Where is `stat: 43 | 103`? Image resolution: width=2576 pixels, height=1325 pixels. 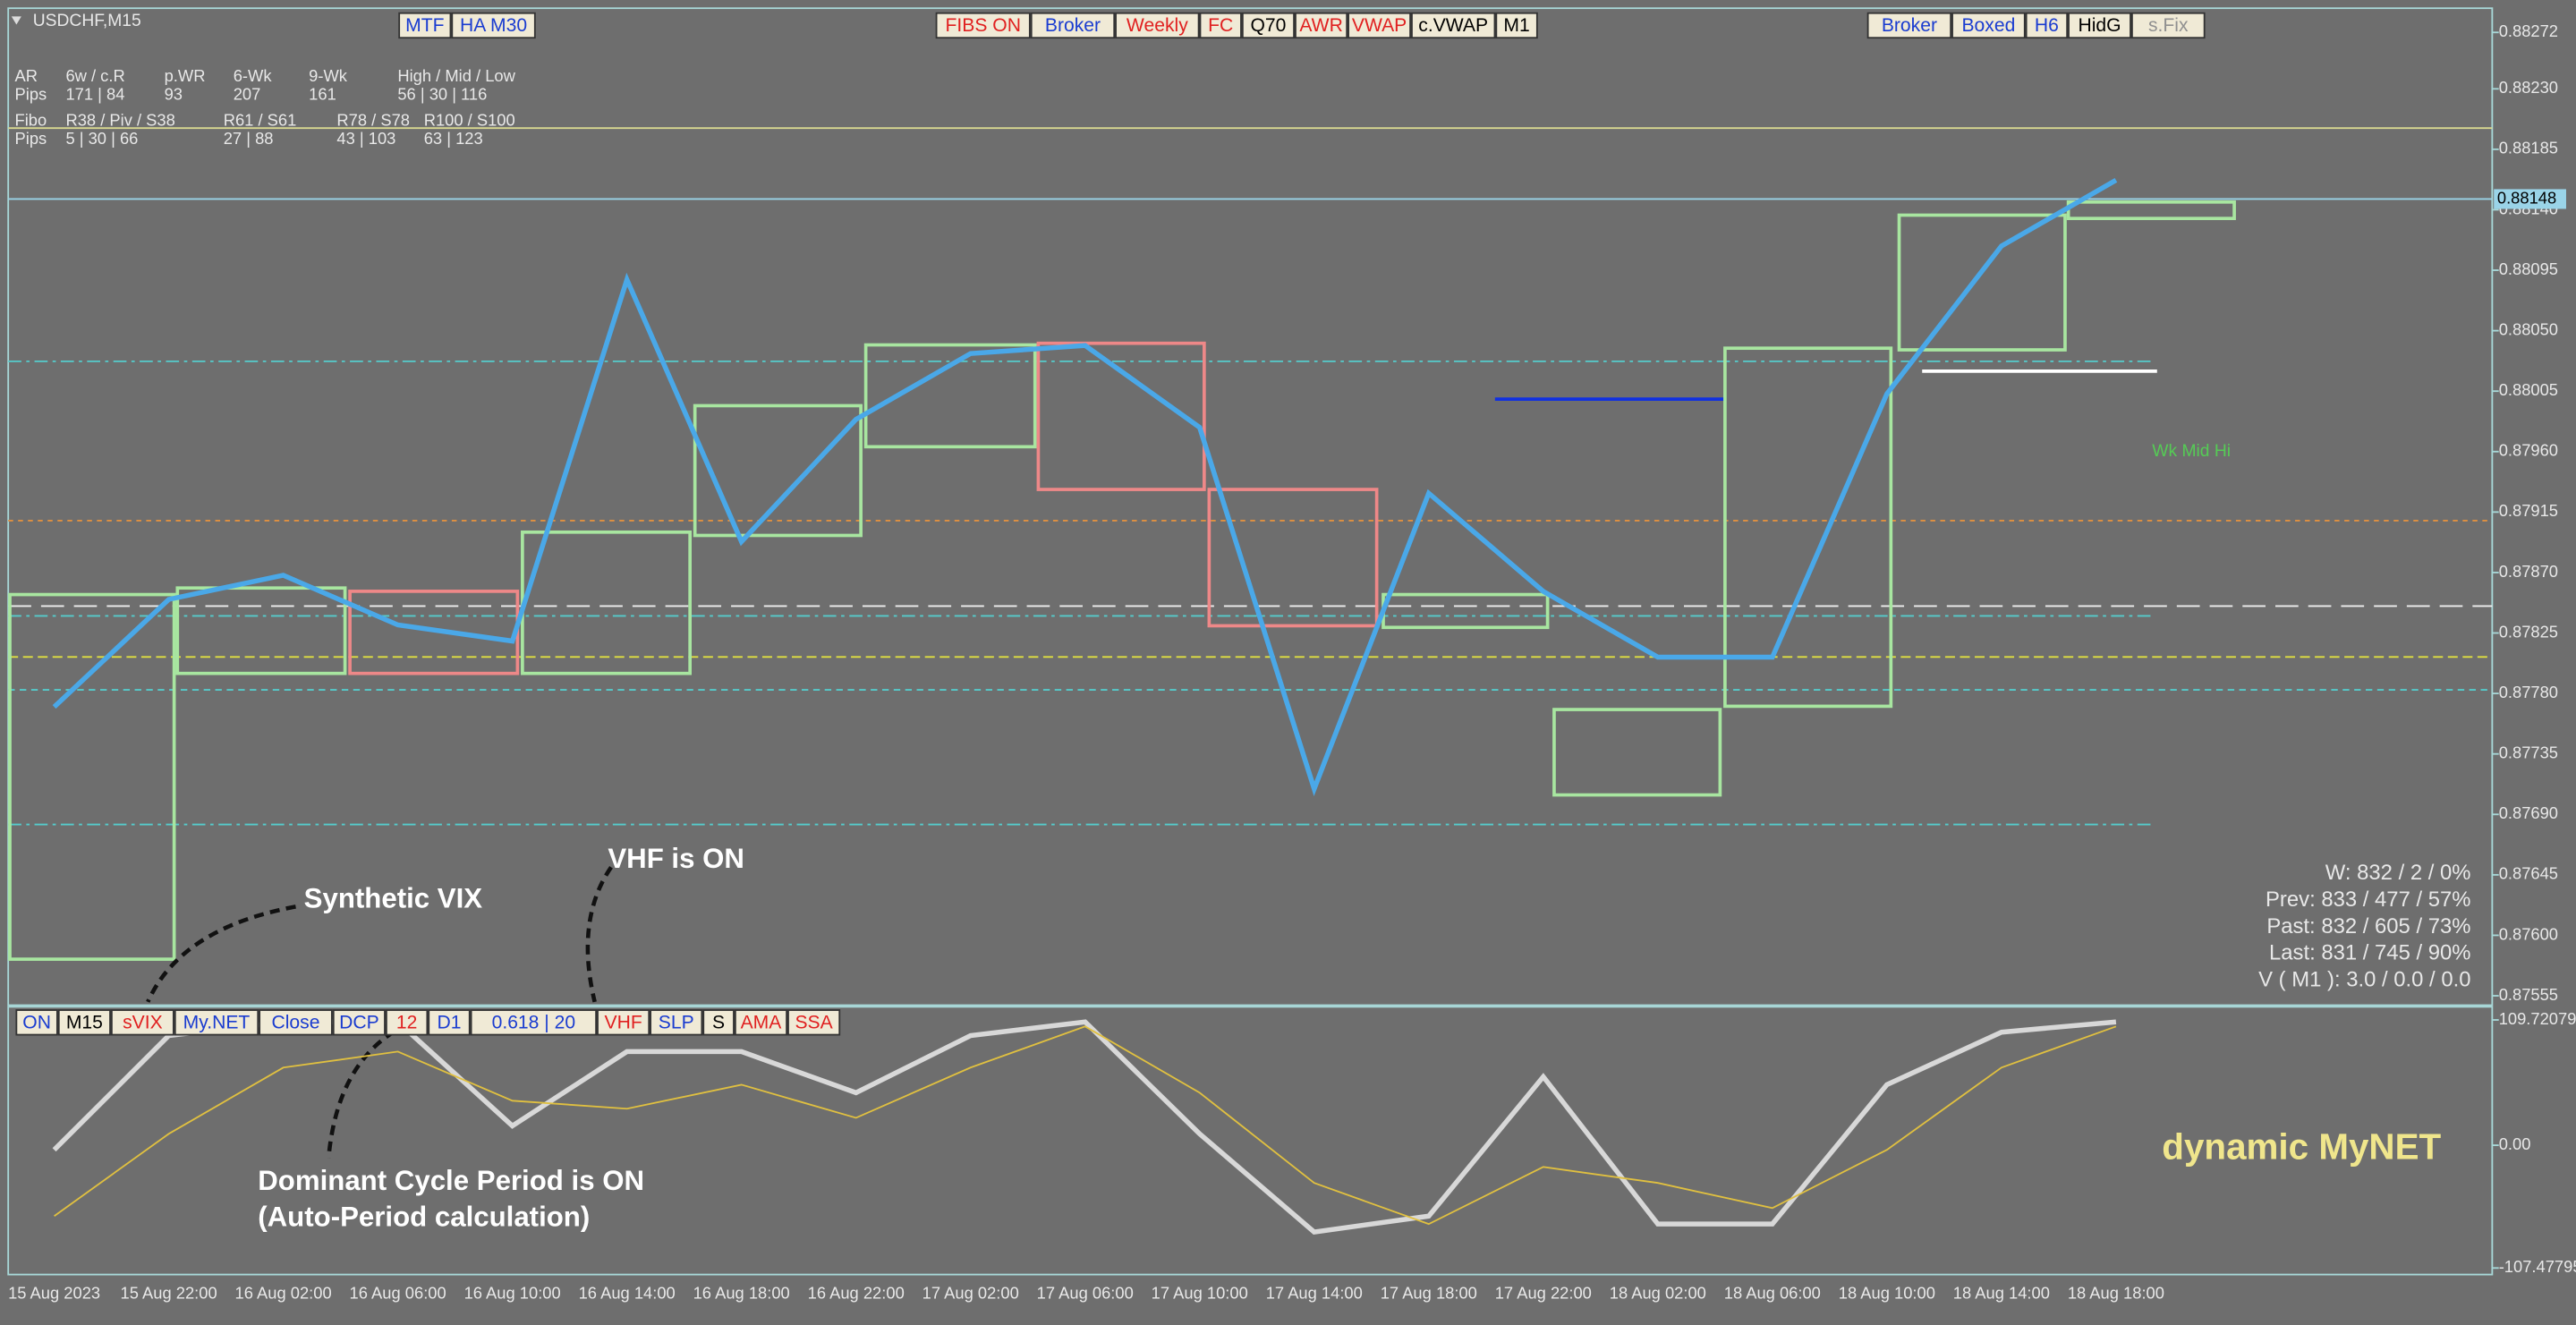
stat: 43 | 103 is located at coordinates (365, 138).